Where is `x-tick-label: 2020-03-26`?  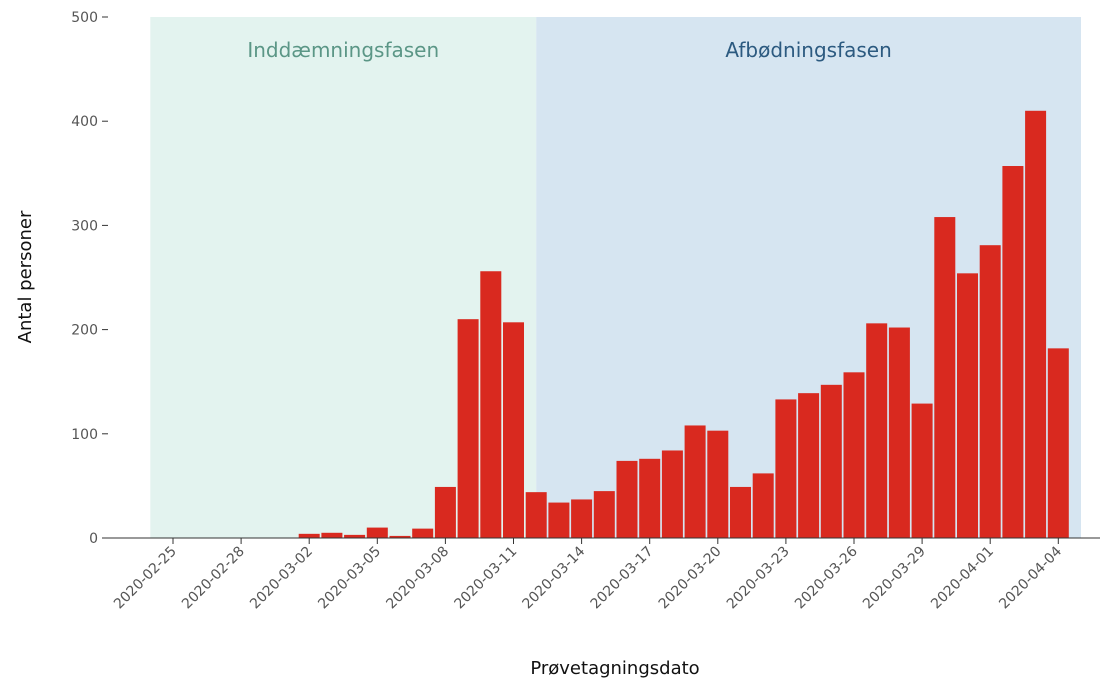
x-tick-label: 2020-03-26 is located at coordinates (826, 577).